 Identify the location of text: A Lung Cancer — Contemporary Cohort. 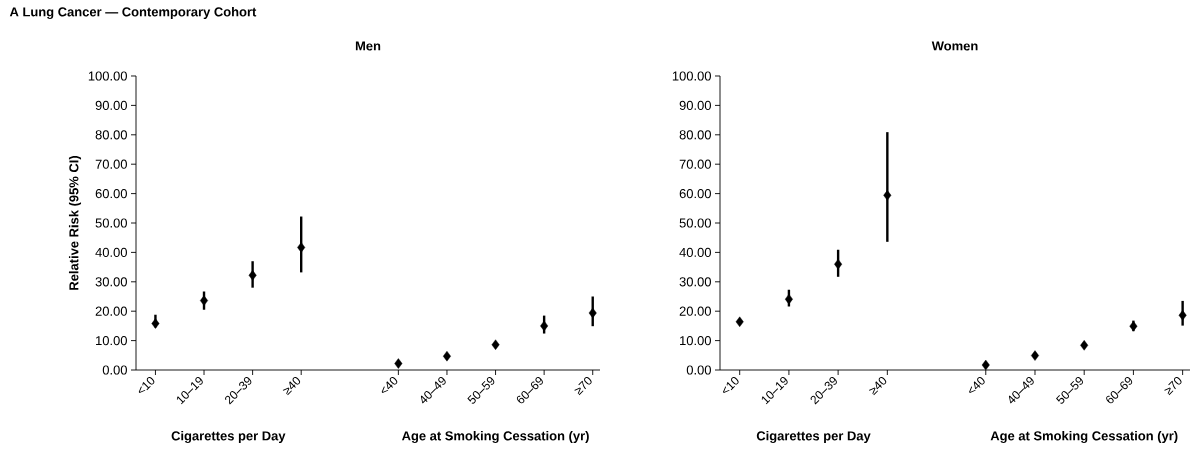
(133, 13).